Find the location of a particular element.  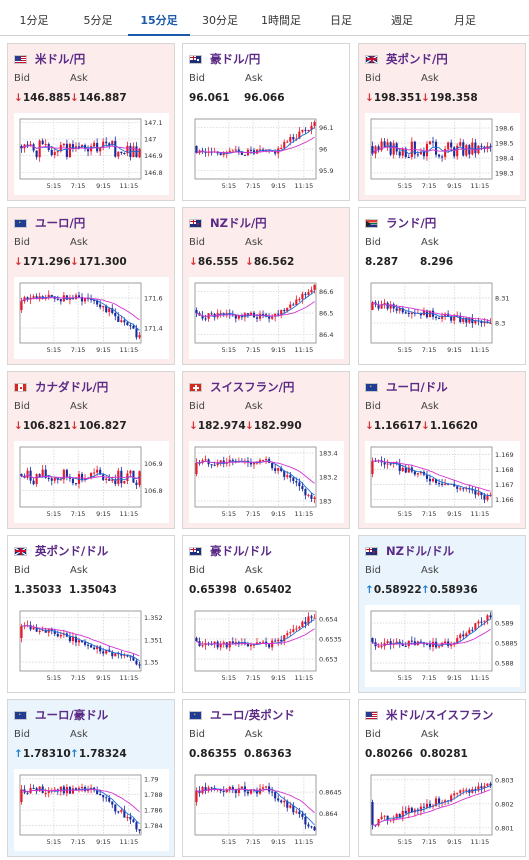

bid-value: 0.80266 is located at coordinates (389, 754).